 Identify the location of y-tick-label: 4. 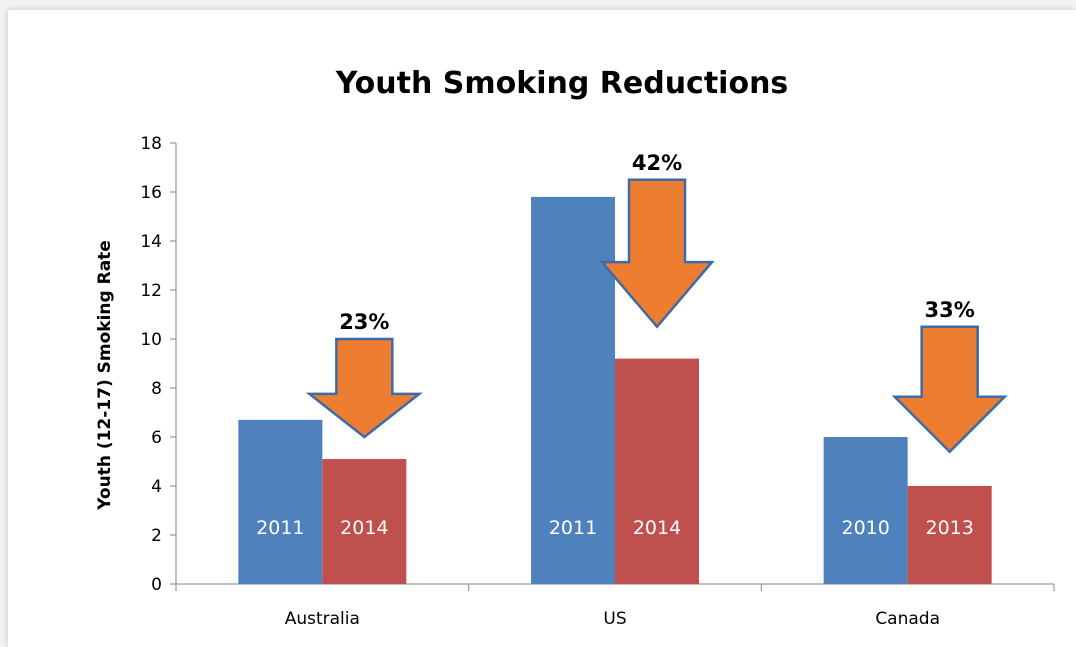
(156, 487).